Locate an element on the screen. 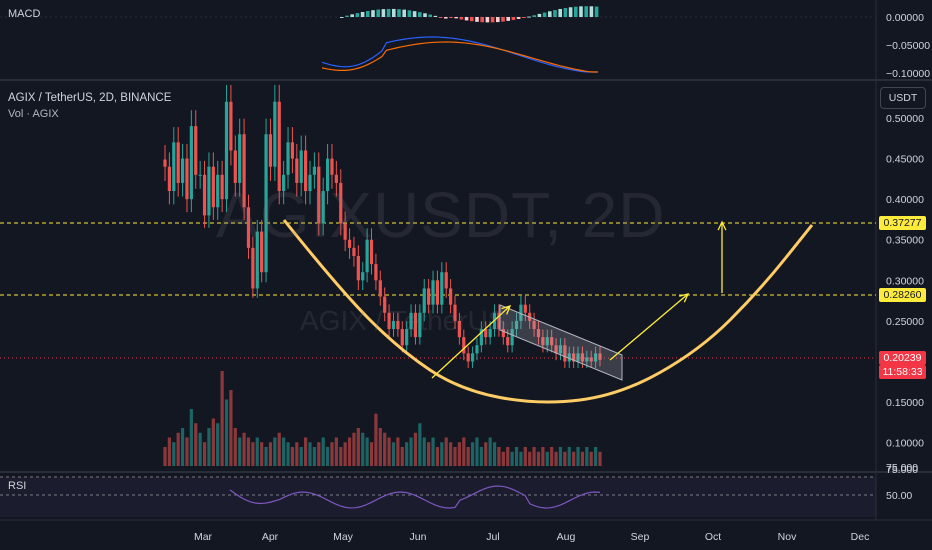  price-tick-label: 75.000 is located at coordinates (902, 470).